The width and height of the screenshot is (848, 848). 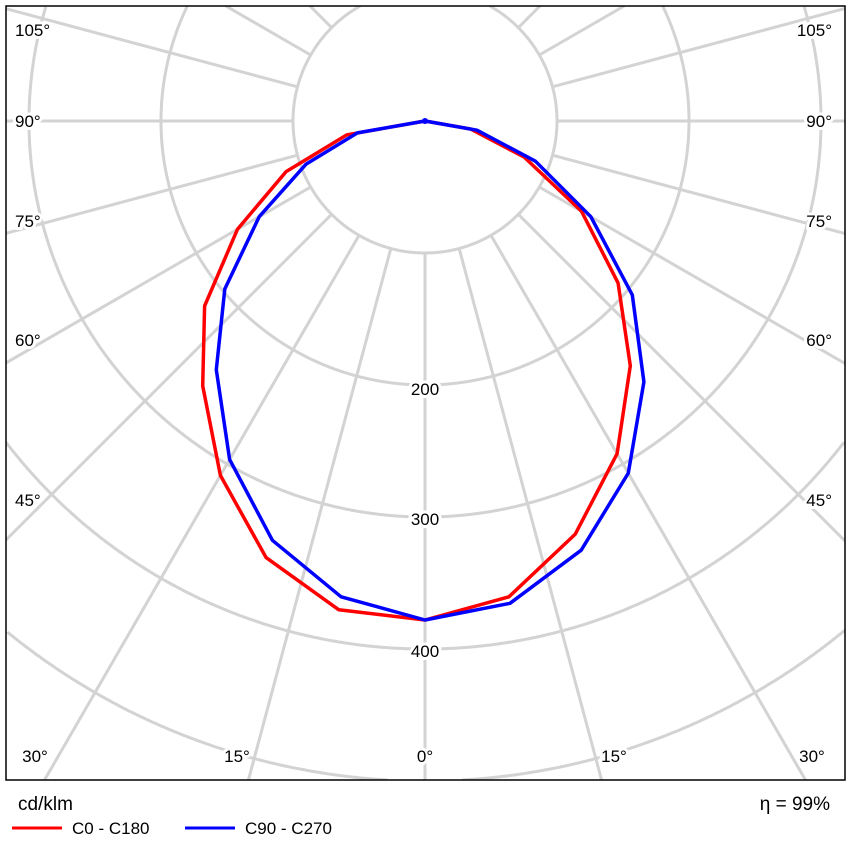 What do you see at coordinates (288, 828) in the screenshot?
I see `legend-label-c90-c270: C90 - C270` at bounding box center [288, 828].